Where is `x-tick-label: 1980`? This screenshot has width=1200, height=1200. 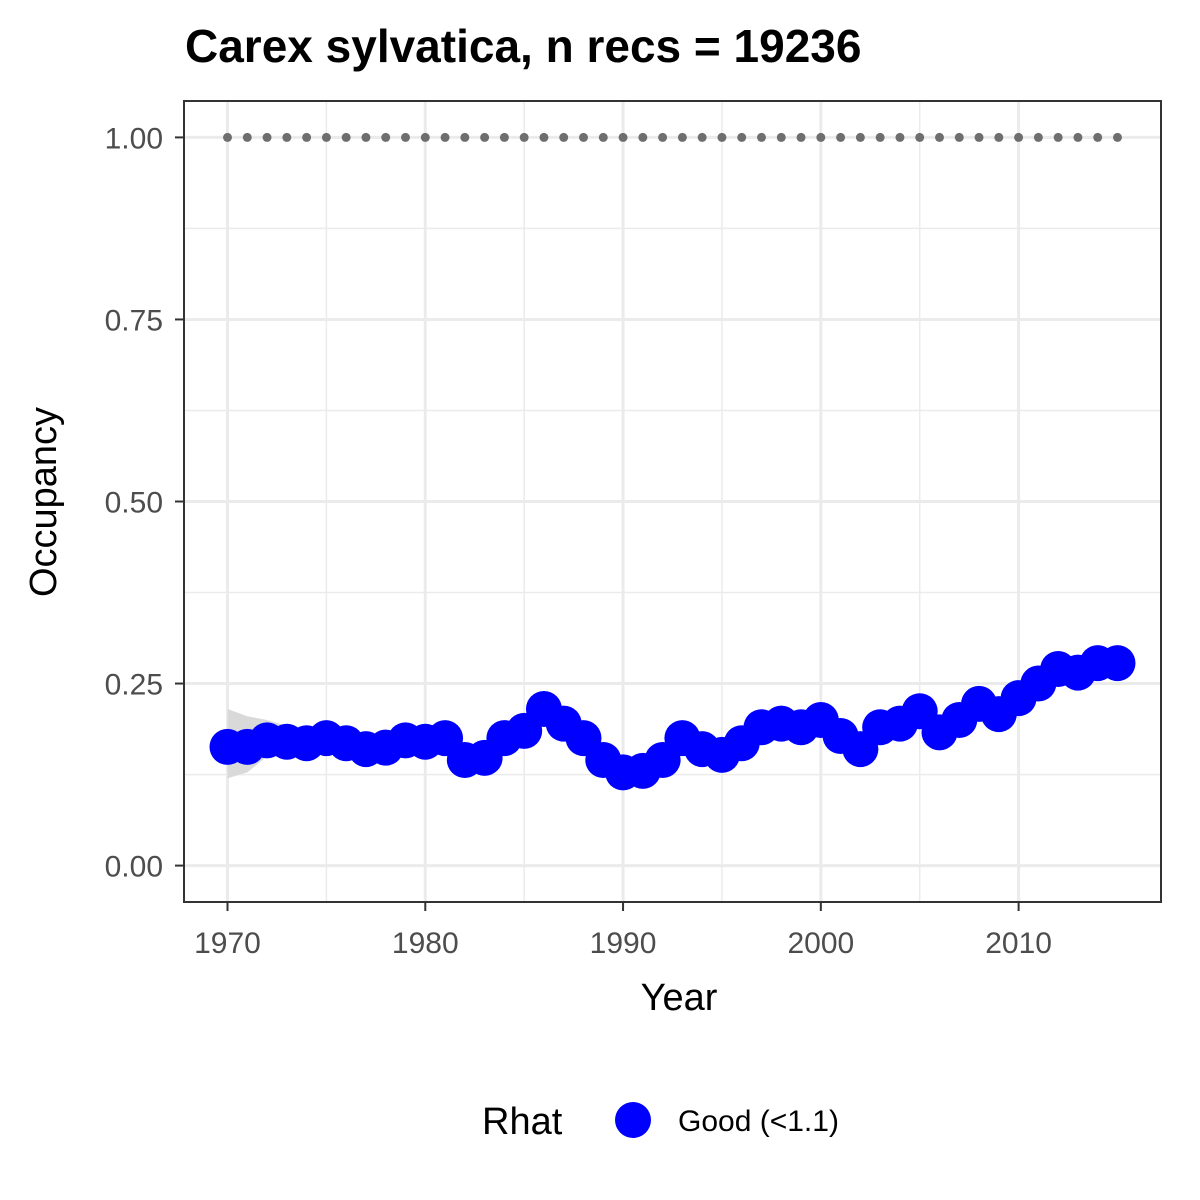
x-tick-label: 1980 is located at coordinates (425, 943).